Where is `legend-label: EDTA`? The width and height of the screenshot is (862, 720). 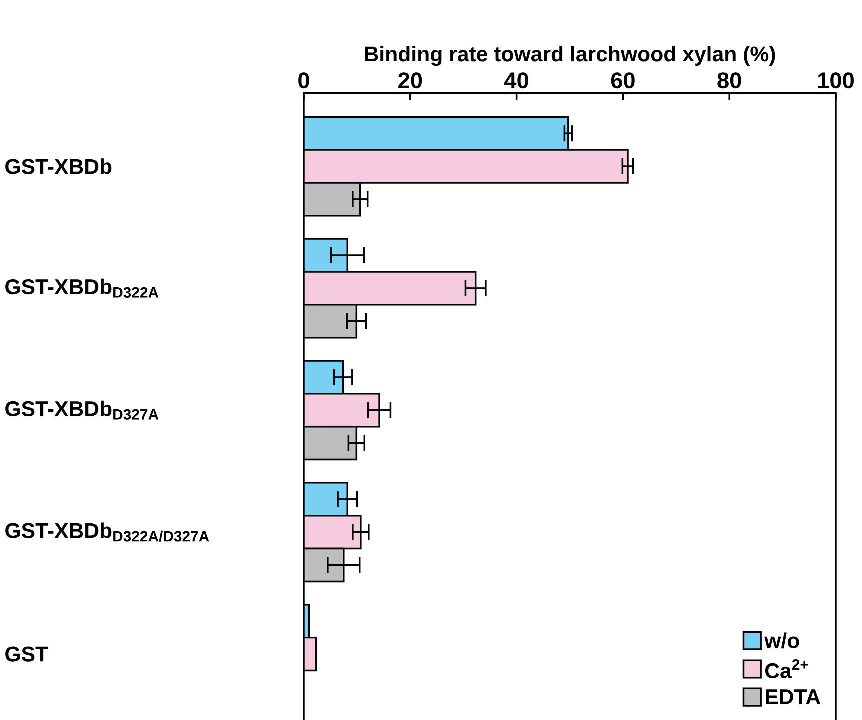
legend-label: EDTA is located at coordinates (793, 697).